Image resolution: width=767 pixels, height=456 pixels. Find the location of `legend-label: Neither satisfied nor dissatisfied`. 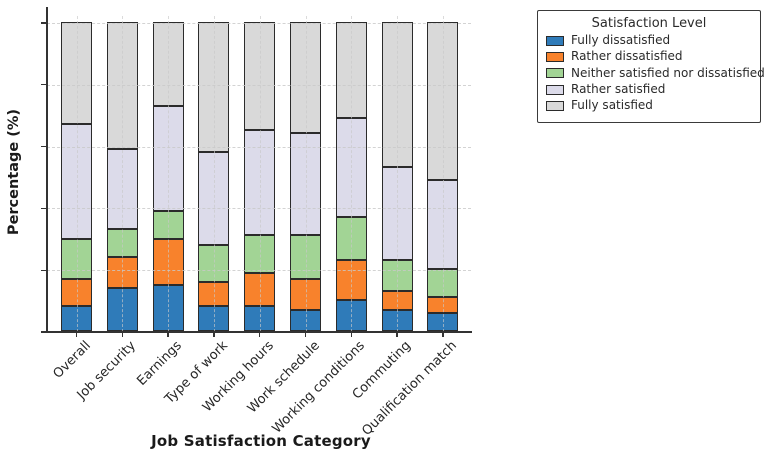

legend-label: Neither satisfied nor dissatisfied is located at coordinates (668, 72).